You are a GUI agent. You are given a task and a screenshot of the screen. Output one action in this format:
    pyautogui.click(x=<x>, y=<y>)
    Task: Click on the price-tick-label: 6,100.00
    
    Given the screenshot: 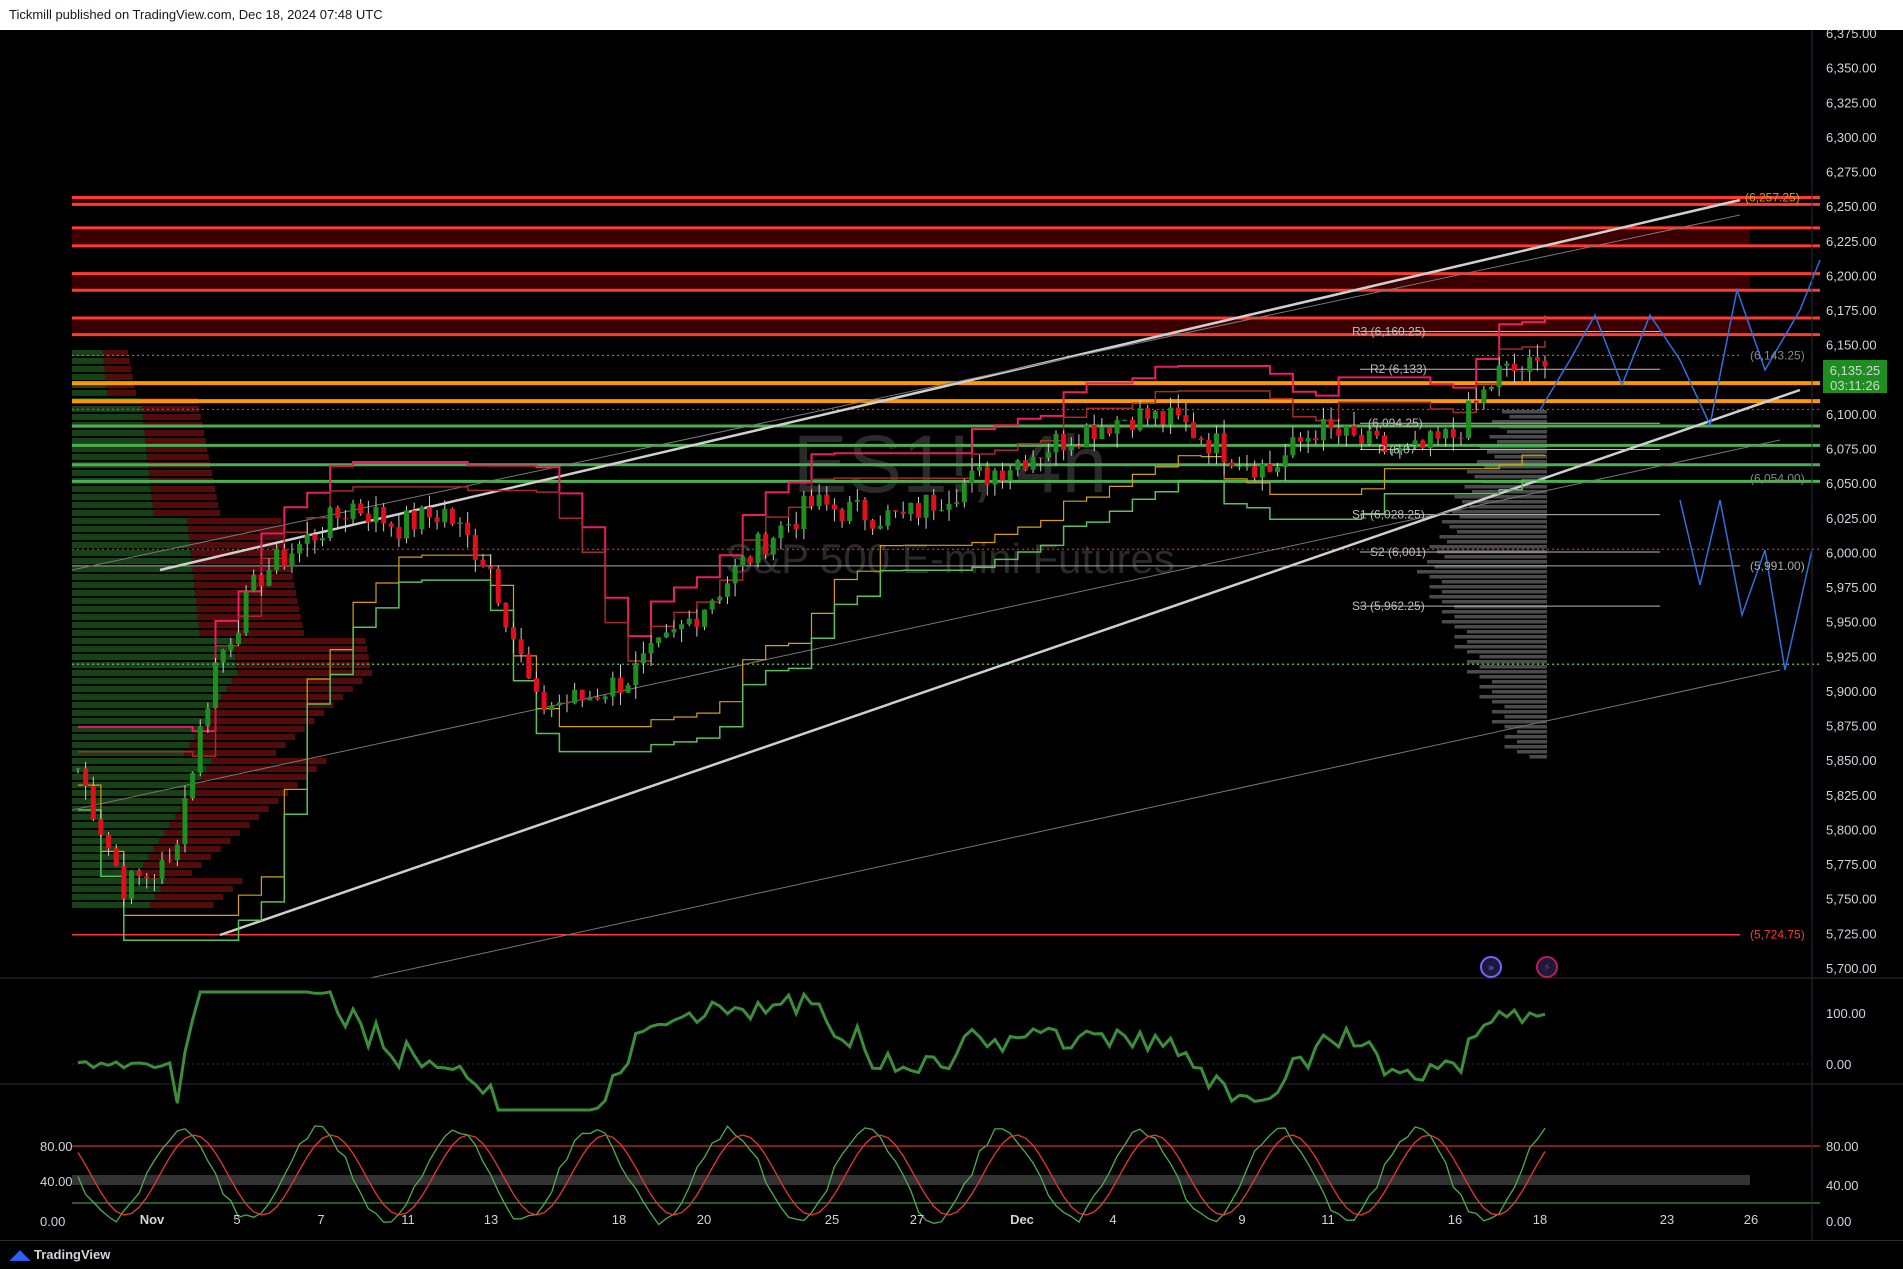 What is the action you would take?
    pyautogui.click(x=1851, y=414)
    